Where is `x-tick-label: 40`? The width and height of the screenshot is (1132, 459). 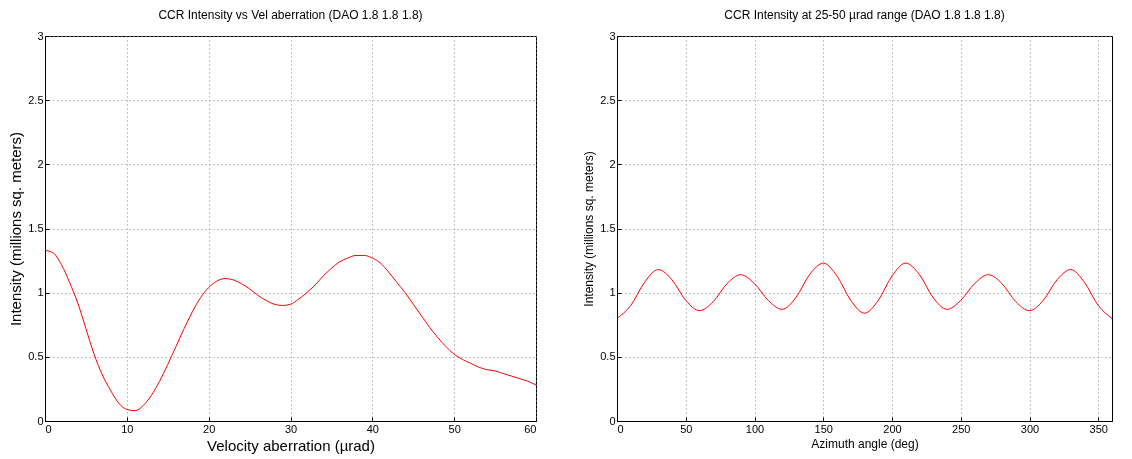 x-tick-label: 40 is located at coordinates (372, 428).